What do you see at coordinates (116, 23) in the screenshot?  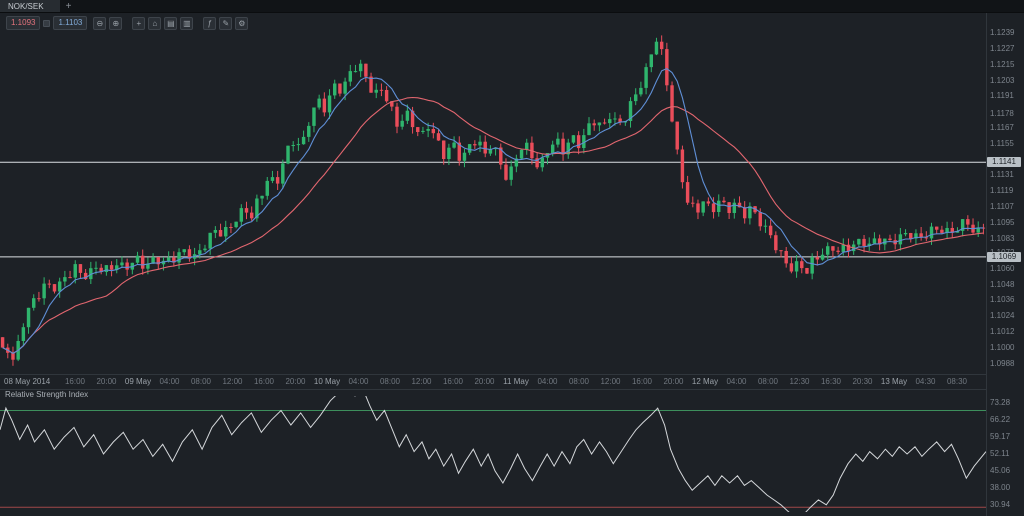 I see `zoom-in-icon: ⊕` at bounding box center [116, 23].